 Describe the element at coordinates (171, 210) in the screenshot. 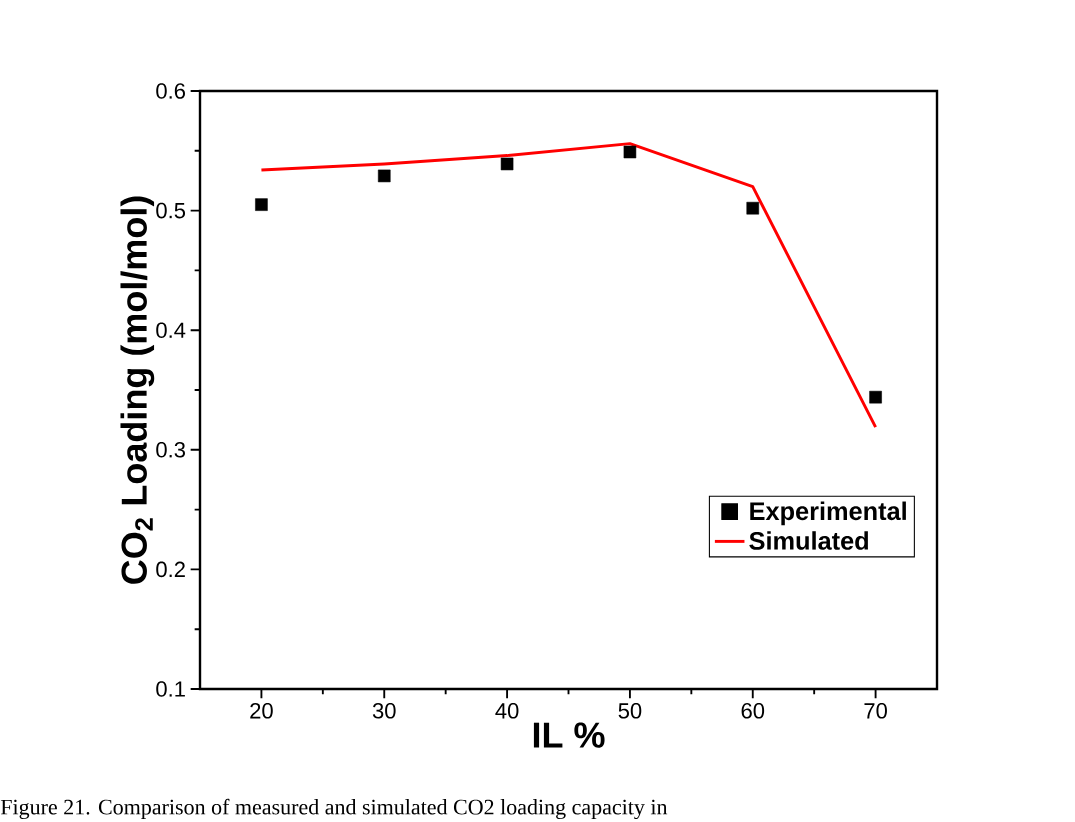

I see `y-tick-label: 0.5` at that location.